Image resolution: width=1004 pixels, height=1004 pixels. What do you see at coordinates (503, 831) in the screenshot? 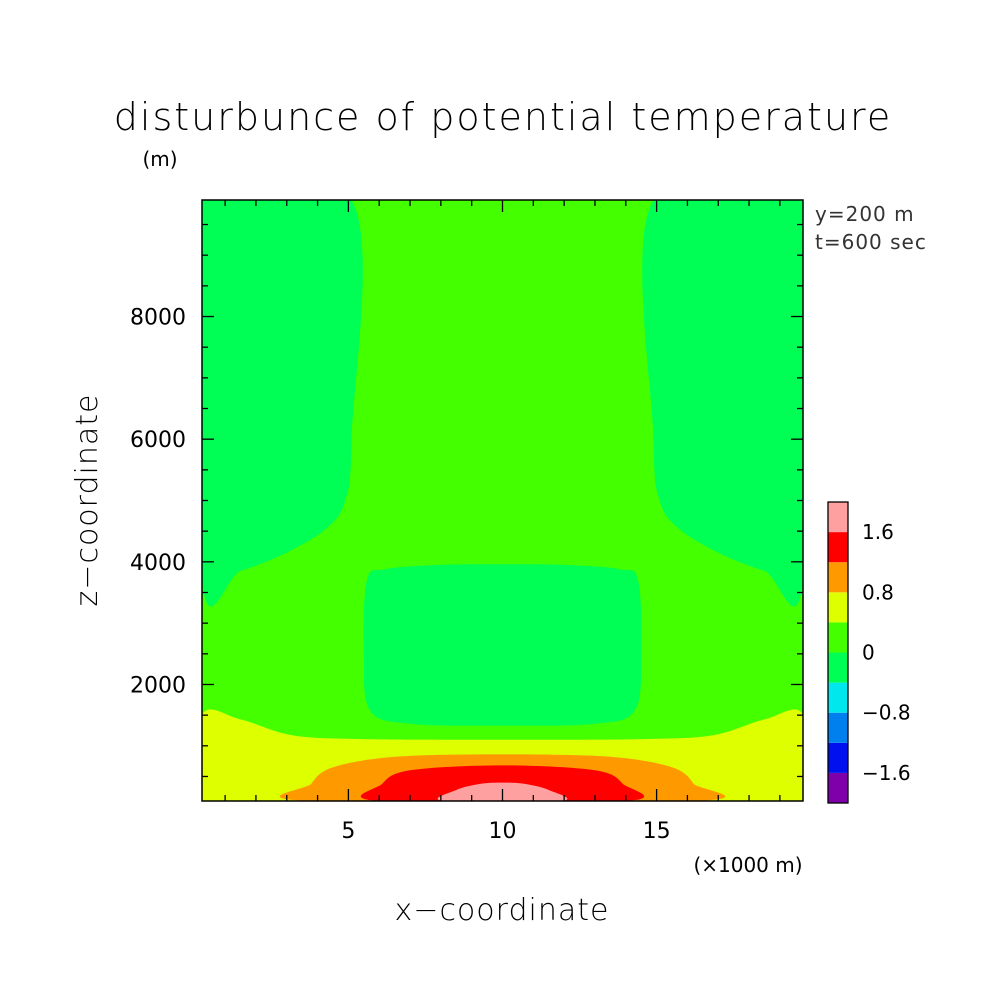
I see `x-tick-label: 10` at bounding box center [503, 831].